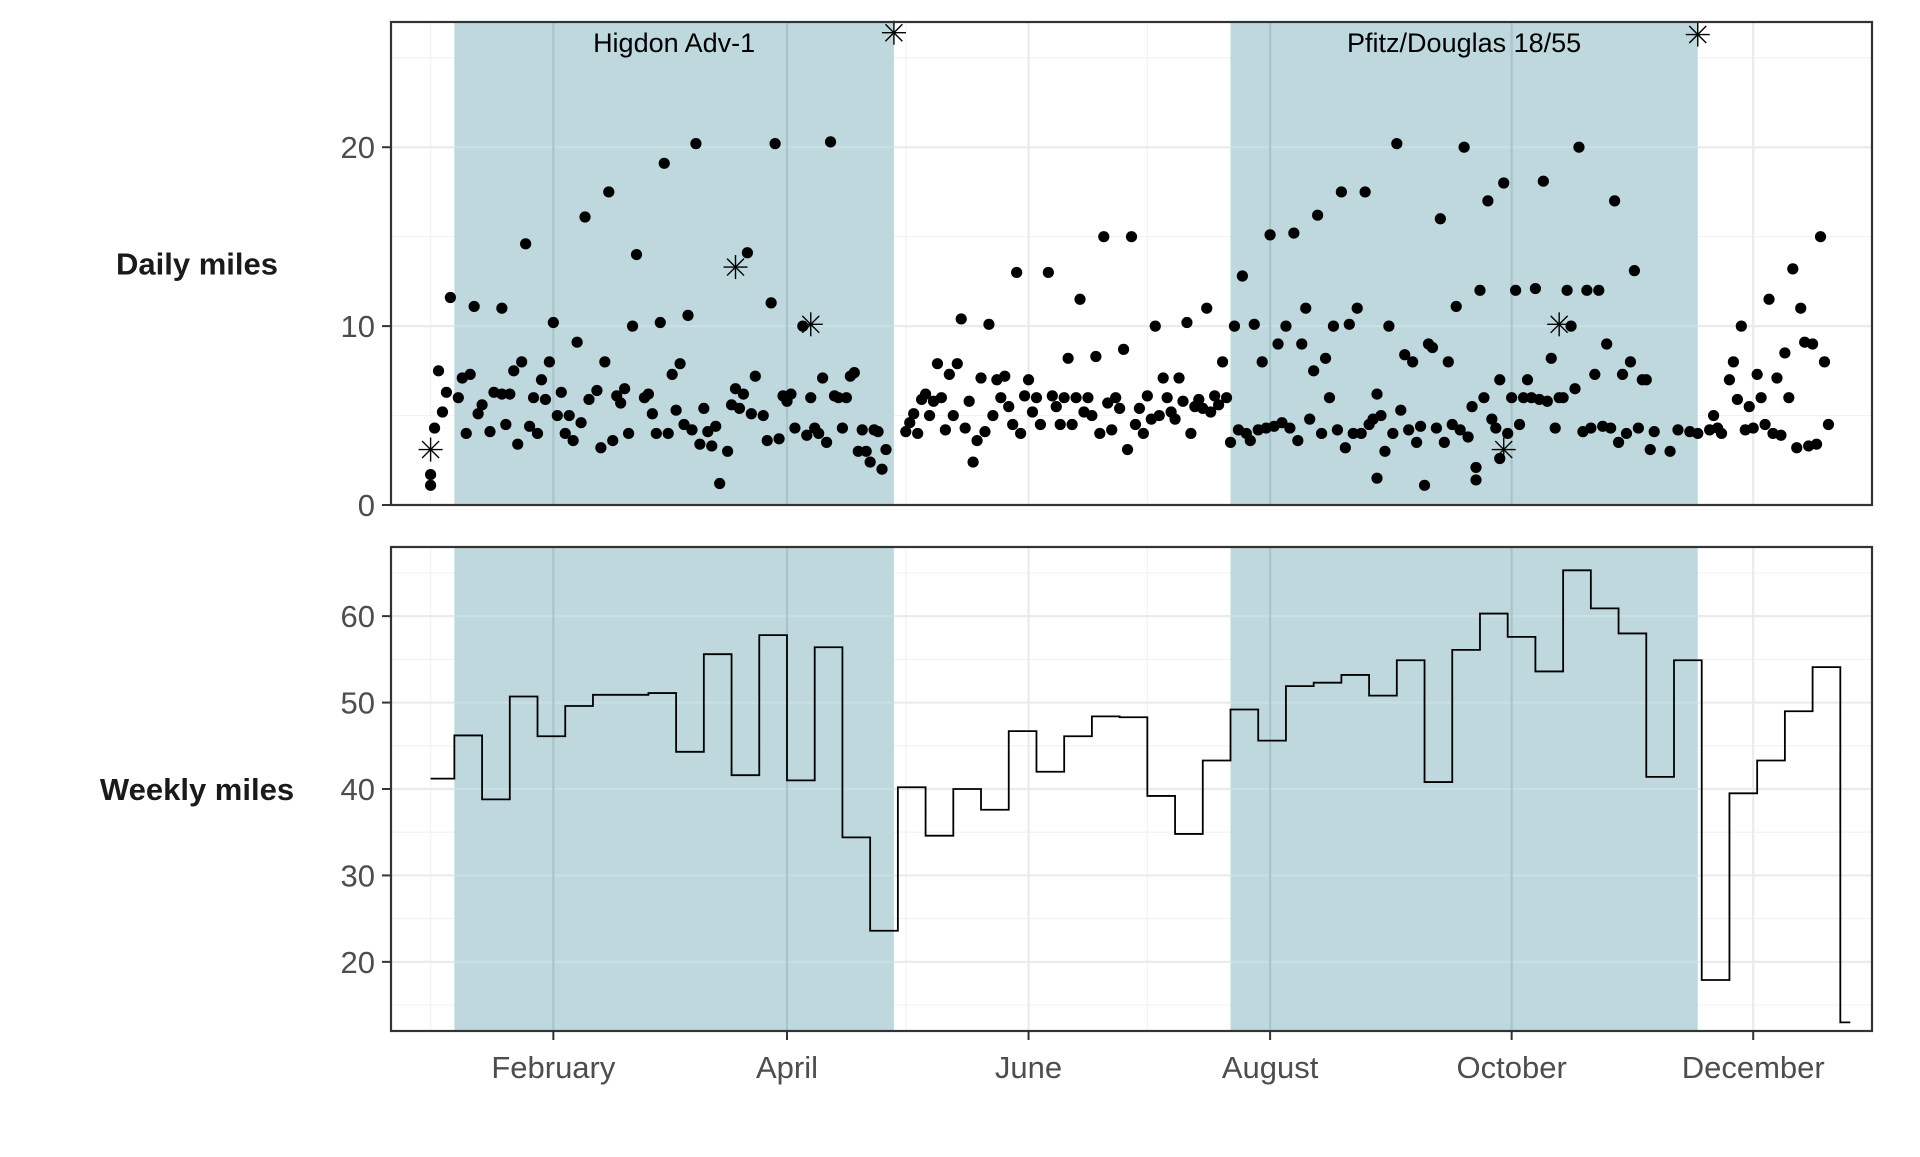 This screenshot has height=1157, width=1920. What do you see at coordinates (366, 505) in the screenshot?
I see `daily-y-tick-label: 0` at bounding box center [366, 505].